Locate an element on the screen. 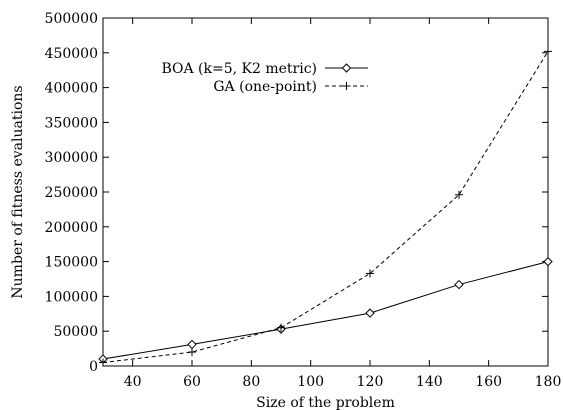 Image resolution: width=563 pixels, height=410 pixels. y-tick-label: 100000 is located at coordinates (71, 297).